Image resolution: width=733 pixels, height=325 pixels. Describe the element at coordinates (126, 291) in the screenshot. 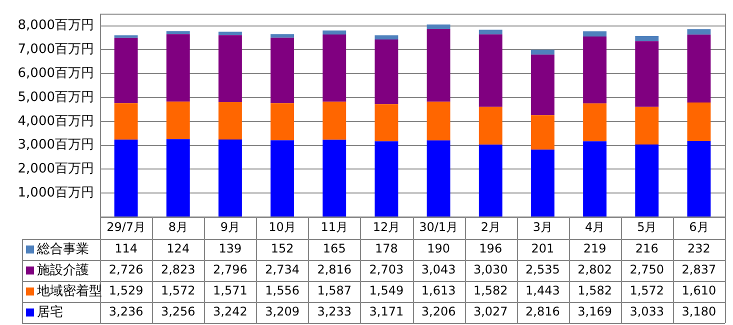

I see `data-label: 1,529` at that location.